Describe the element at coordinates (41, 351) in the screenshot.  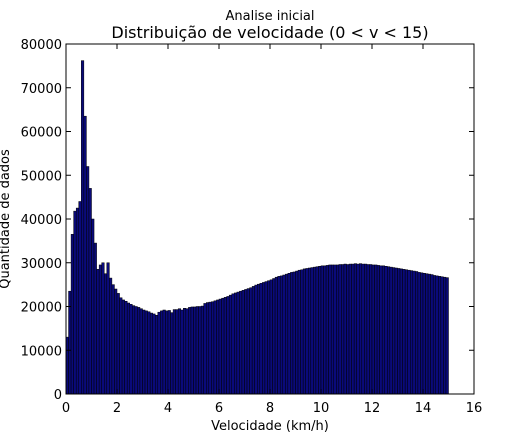
I see `y-tick-label: 10000` at that location.